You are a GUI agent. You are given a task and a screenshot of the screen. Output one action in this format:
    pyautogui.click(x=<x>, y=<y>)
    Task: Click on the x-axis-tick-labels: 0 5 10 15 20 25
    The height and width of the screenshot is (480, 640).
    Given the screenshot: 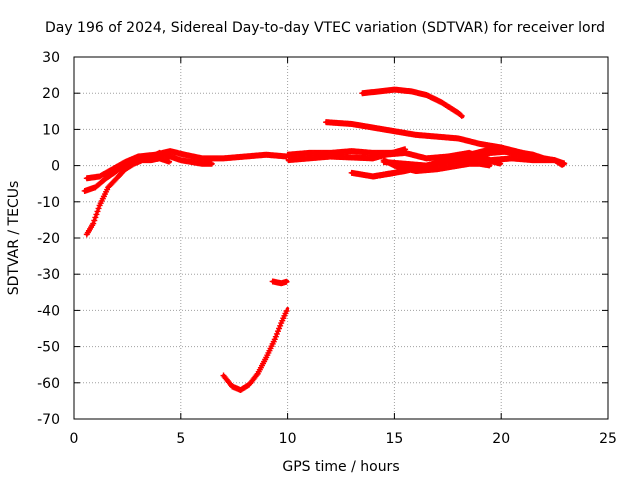 What is the action you would take?
    pyautogui.click(x=343, y=439)
    